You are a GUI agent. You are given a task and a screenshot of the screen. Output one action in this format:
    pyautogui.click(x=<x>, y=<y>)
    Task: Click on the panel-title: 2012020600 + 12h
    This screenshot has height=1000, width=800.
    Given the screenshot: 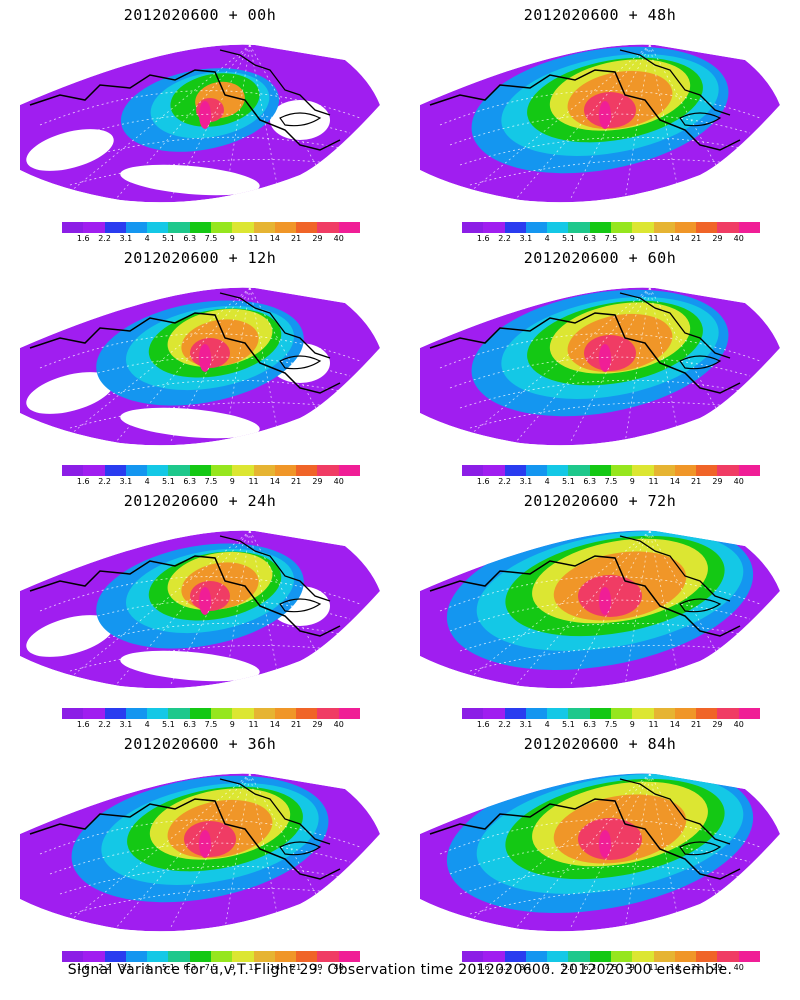 What is the action you would take?
    pyautogui.click(x=200, y=258)
    